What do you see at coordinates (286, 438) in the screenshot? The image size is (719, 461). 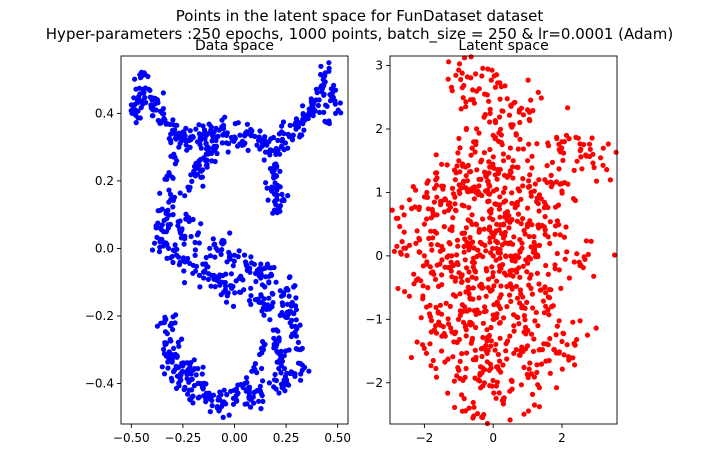 I see `x-tick-label: 0.25` at bounding box center [286, 438].